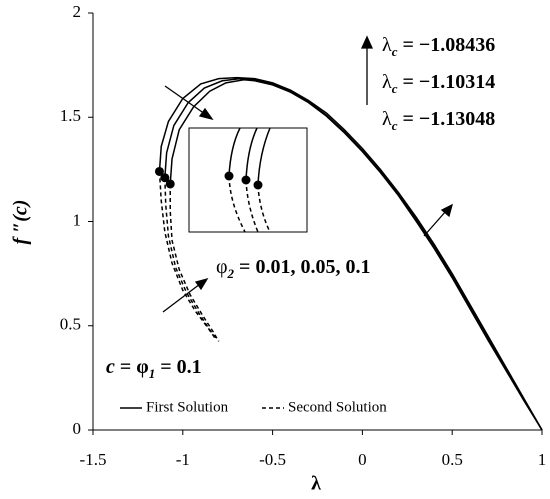 This screenshot has height=499, width=550. Describe the element at coordinates (77, 219) in the screenshot. I see `y-tick-label: 1` at that location.